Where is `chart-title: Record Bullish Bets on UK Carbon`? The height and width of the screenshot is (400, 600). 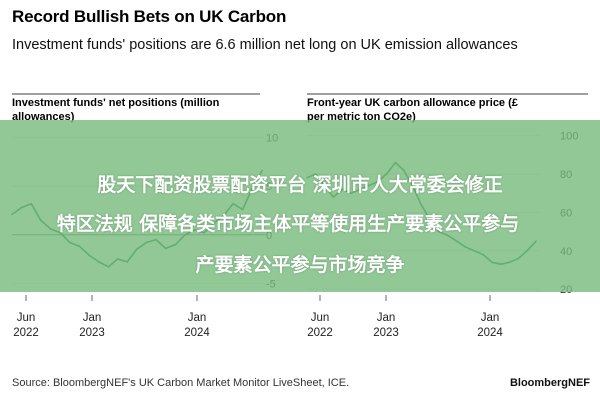
chart-title: Record Bullish Bets on UK Carbon is located at coordinates (149, 16).